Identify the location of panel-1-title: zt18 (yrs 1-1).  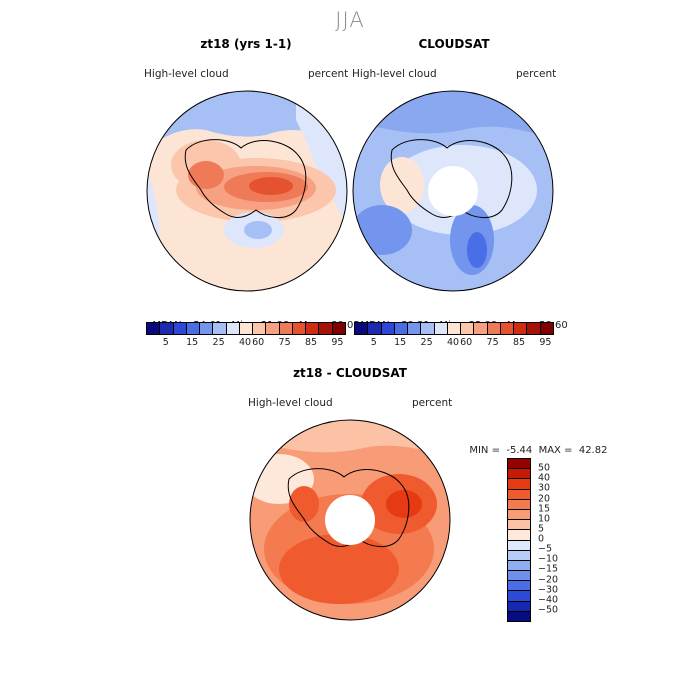
(246, 44).